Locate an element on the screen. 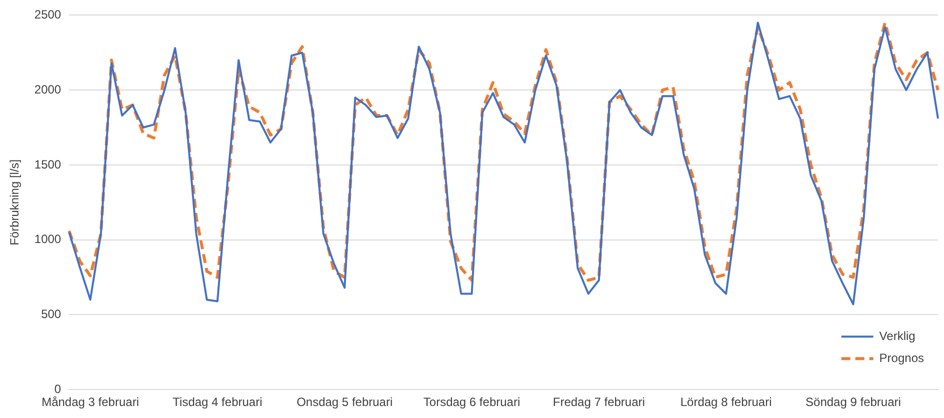  x-tick-label: Torsdag 6 februari is located at coordinates (471, 402).